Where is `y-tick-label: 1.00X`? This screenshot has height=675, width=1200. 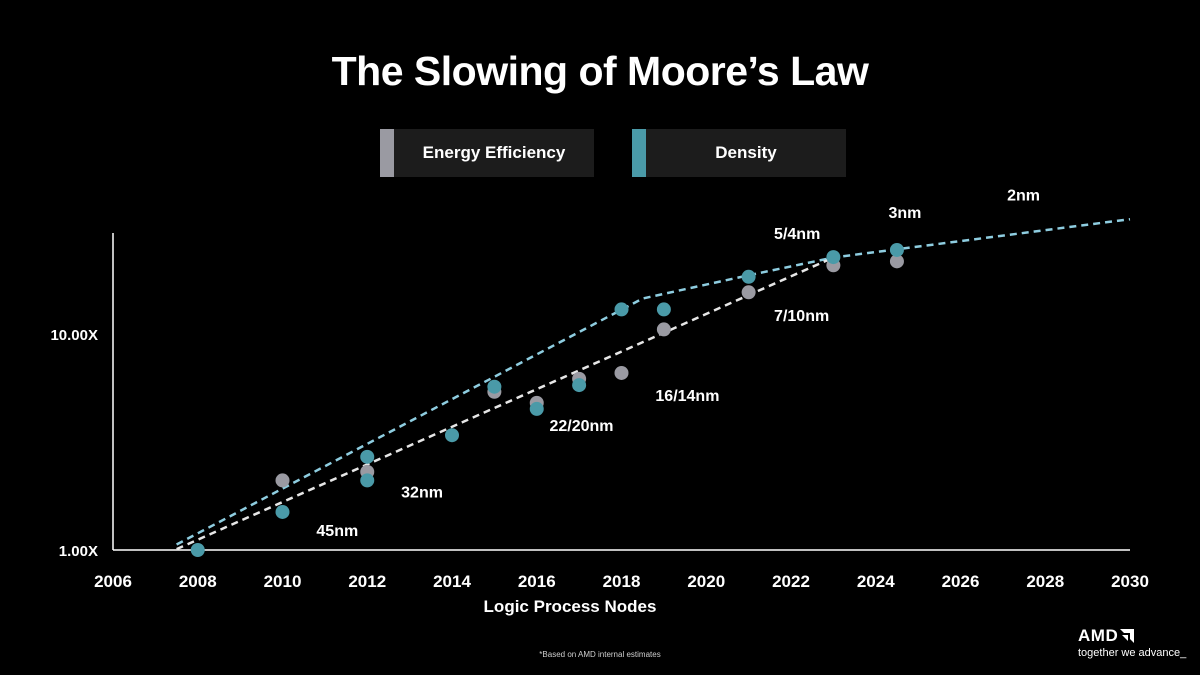 y-tick-label: 1.00X is located at coordinates (78, 551).